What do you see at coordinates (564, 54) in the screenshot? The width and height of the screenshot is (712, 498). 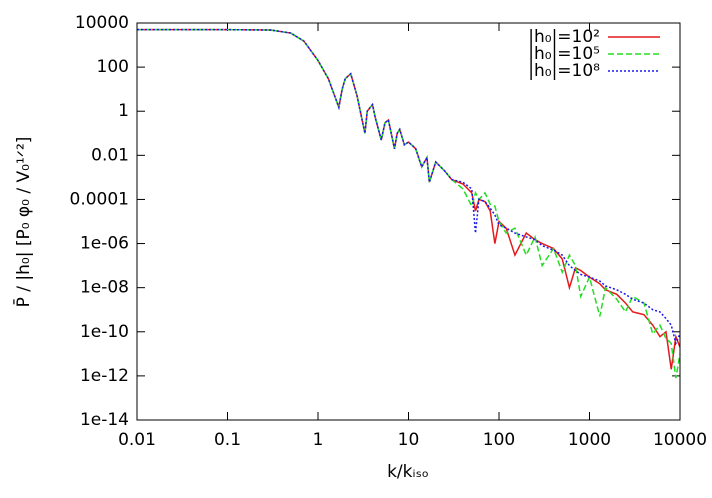 I see `legend-label: |h₀|=10⁵` at bounding box center [564, 54].